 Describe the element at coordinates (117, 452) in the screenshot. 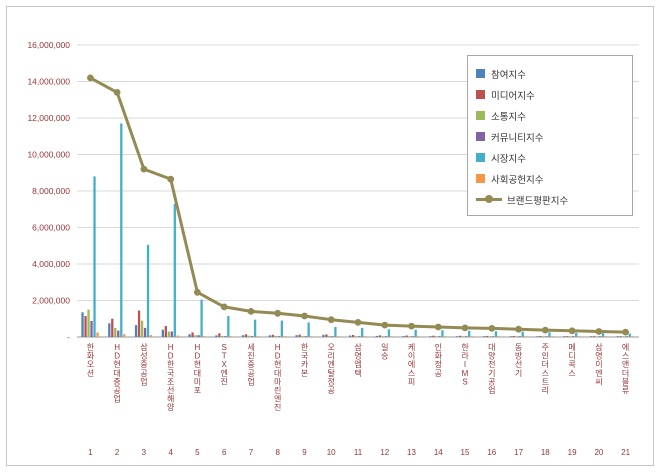

I see `x-axis-rank-label: 2` at that location.